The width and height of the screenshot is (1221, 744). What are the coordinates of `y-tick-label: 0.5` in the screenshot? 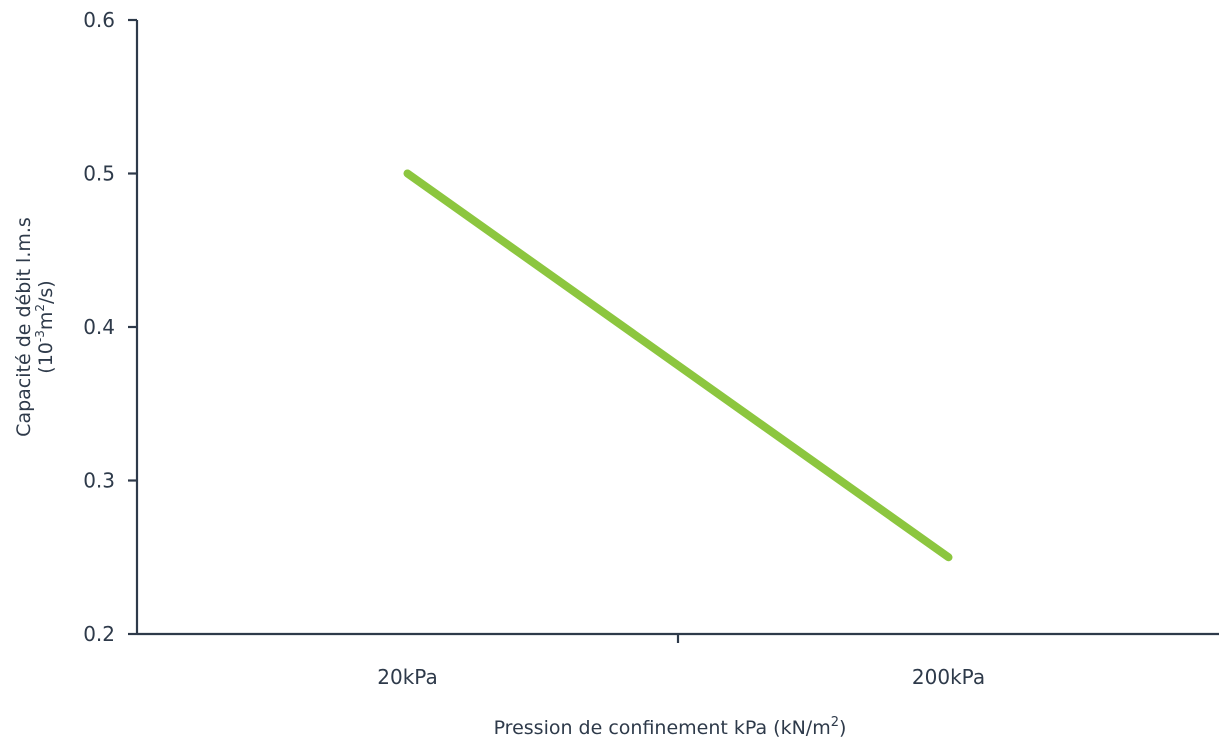 It's located at (99, 174).